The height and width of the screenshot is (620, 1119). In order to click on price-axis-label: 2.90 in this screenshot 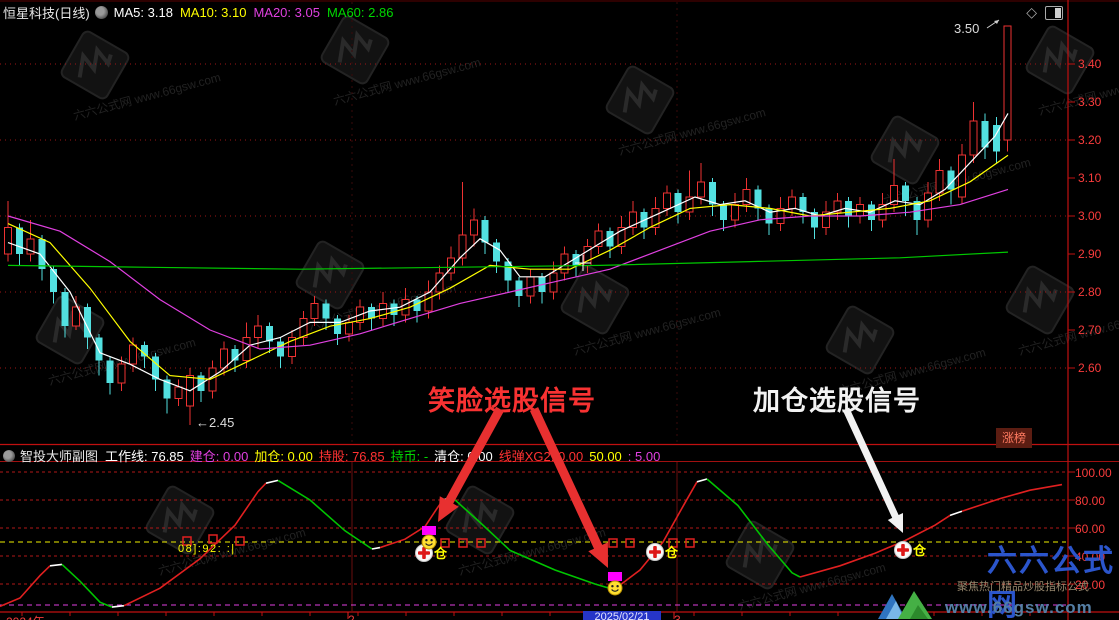, I will do `click(1090, 254)`.